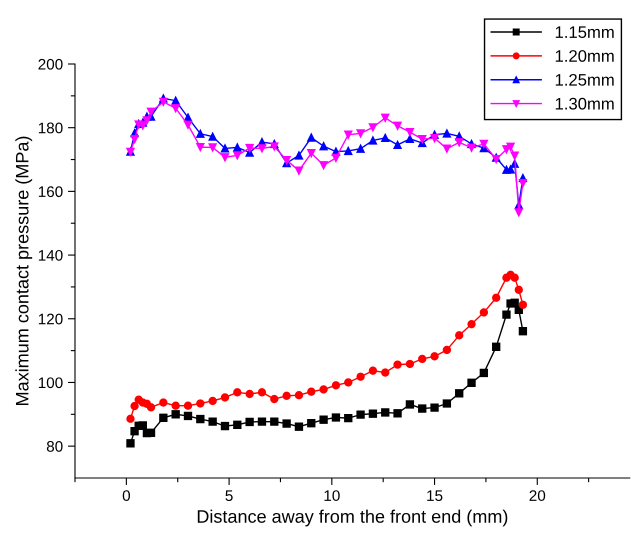  Describe the element at coordinates (54, 446) in the screenshot. I see `y-tick-label: 80` at that location.